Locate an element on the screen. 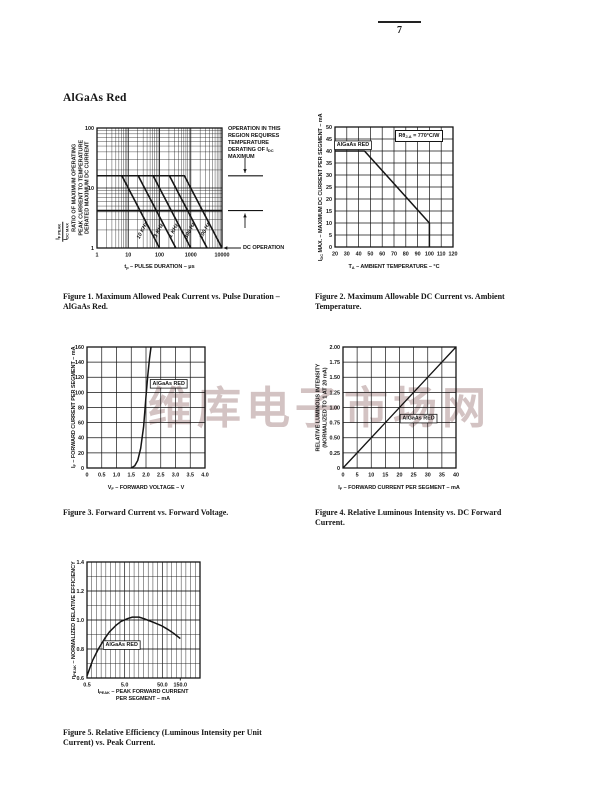 Image resolution: width=612 pixels, height=792 pixels. svg-text: 1.5 is located at coordinates (132, 476).